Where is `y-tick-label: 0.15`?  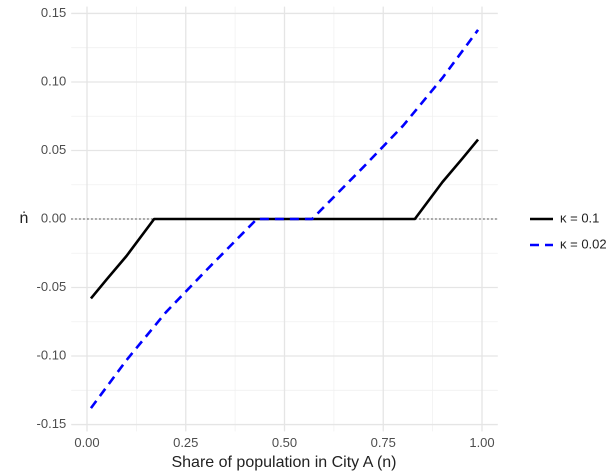 y-tick-label: 0.15 is located at coordinates (53, 12).